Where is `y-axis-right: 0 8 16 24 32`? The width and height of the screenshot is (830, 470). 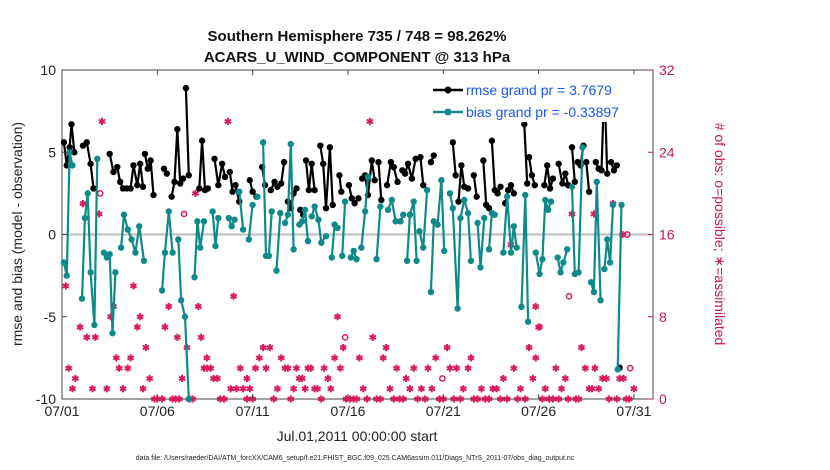 y-axis-right: 0 8 16 24 32 is located at coordinates (661, 234).